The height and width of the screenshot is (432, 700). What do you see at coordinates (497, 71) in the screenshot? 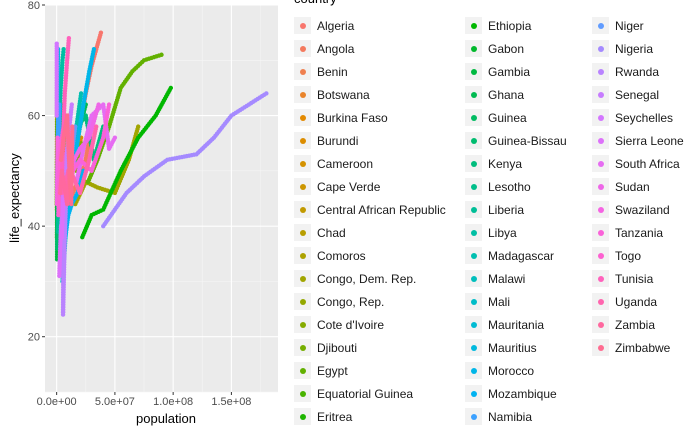
I see `legend-item: Gambia` at bounding box center [497, 71].